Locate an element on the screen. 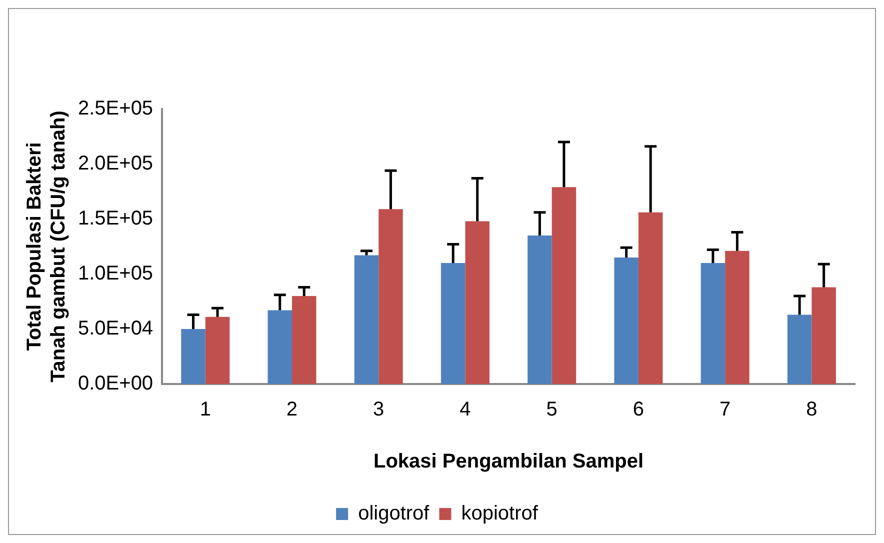  legend-label: kopiotrof is located at coordinates (499, 513).